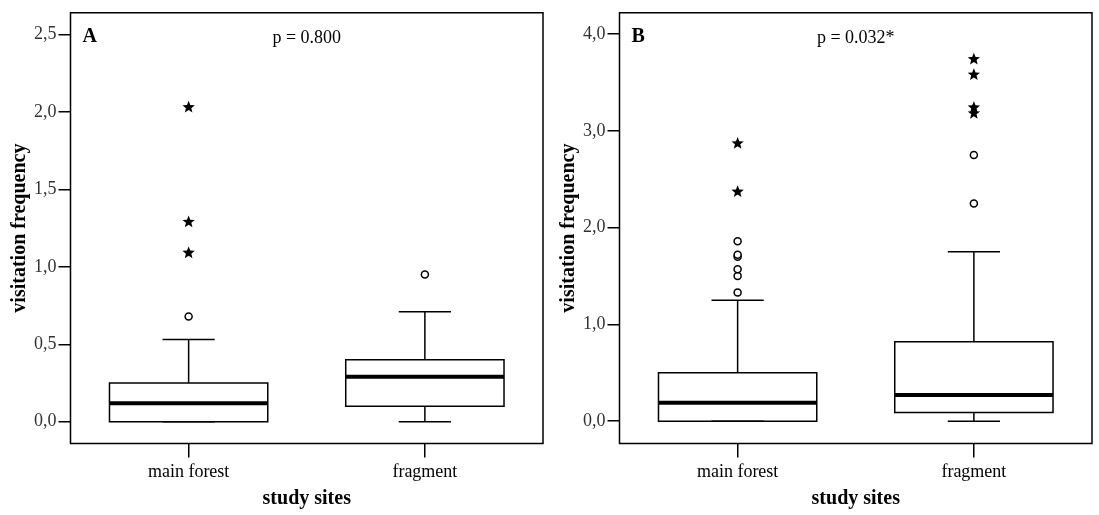  I want to click on annotation: p = 0.032*, so click(855, 36).